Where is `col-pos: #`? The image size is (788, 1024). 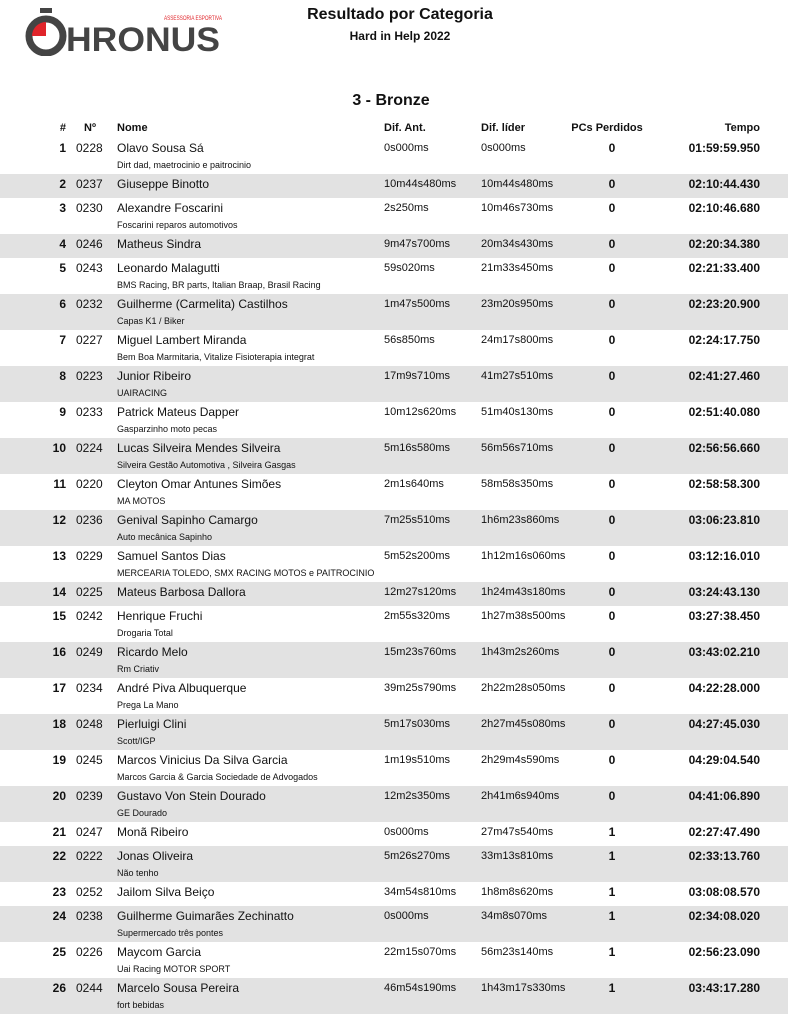
col-pos: # is located at coordinates (62, 128).